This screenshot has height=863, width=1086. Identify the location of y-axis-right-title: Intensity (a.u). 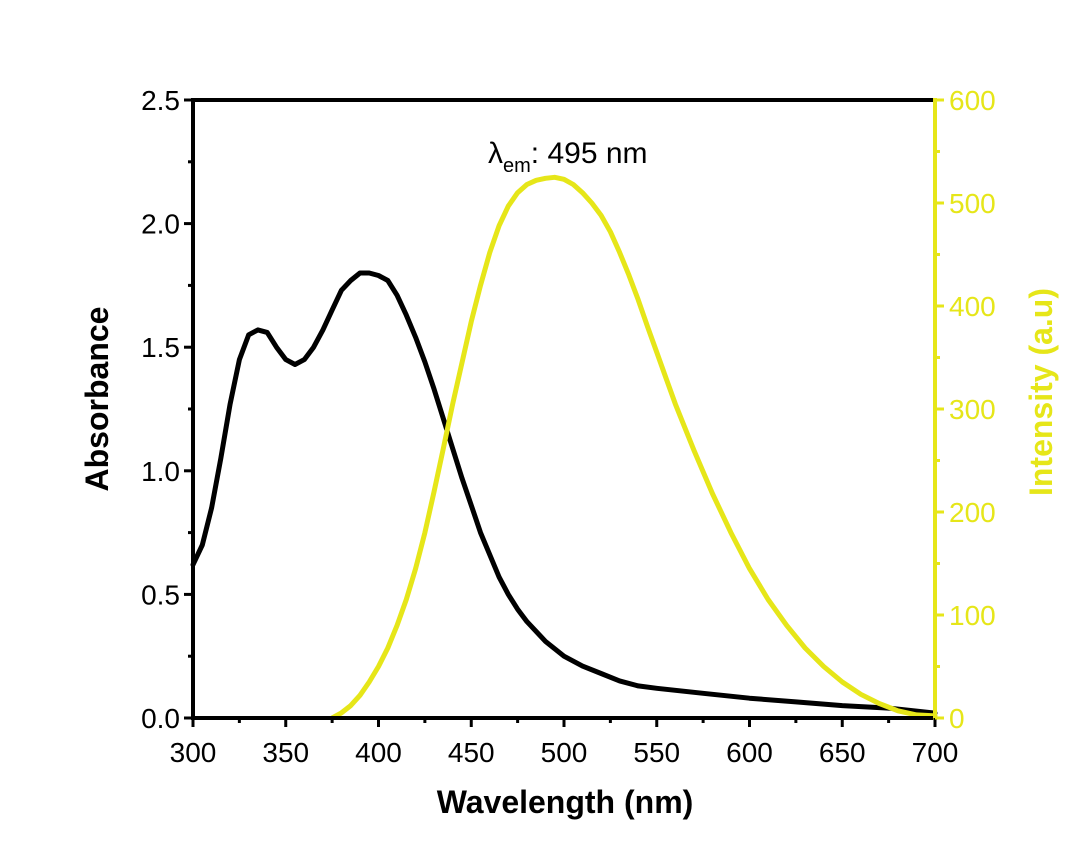
(1041, 392).